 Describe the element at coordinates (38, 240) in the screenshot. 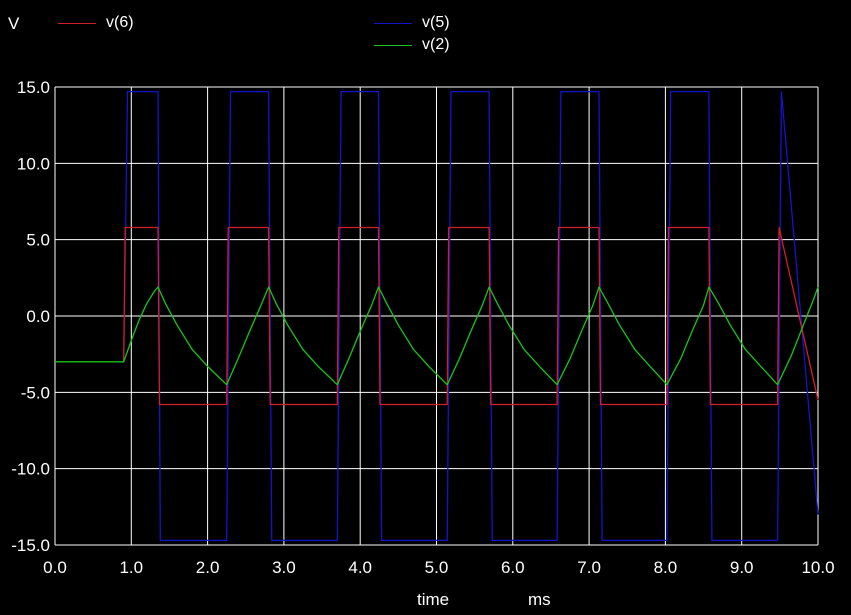

I see `y-tick-label: 5.0` at that location.